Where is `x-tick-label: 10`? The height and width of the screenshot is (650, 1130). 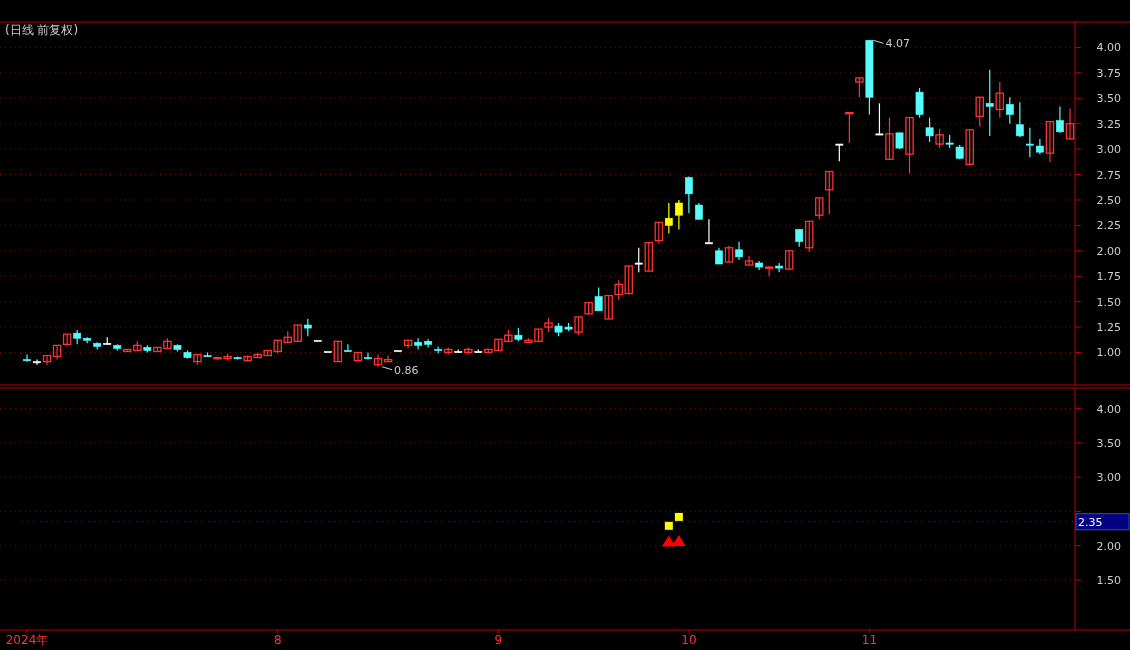 x-tick-label: 10 is located at coordinates (689, 640).